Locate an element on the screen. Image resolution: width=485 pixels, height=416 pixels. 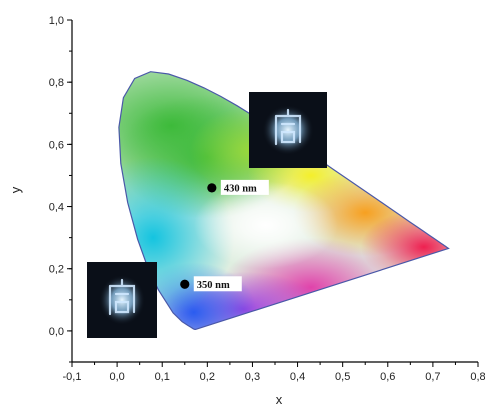
y-tick-label: 0,8 is located at coordinates (56, 83).